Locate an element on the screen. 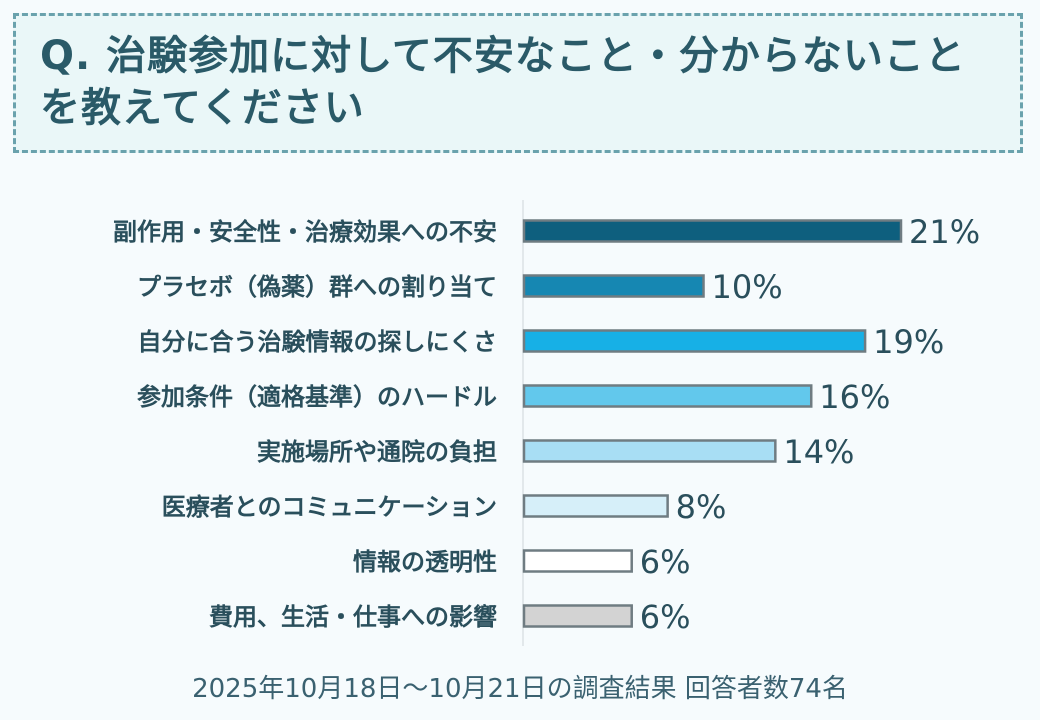 The width and height of the screenshot is (1040, 720). value-label: 21% is located at coordinates (944, 232).